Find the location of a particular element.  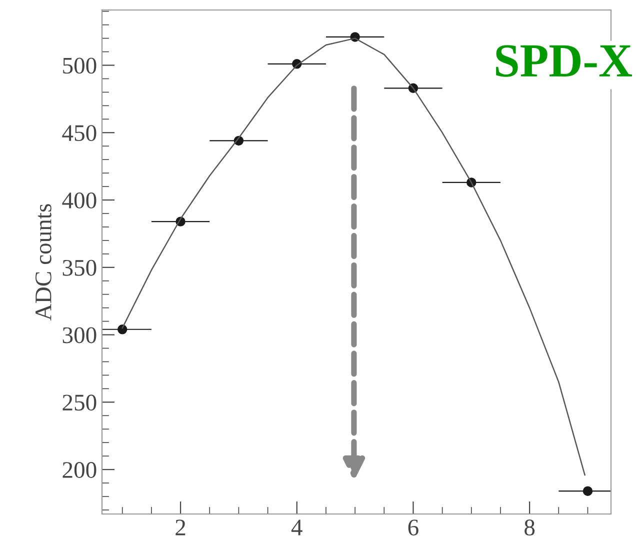

y-tick-label: 500 is located at coordinates (79, 66).